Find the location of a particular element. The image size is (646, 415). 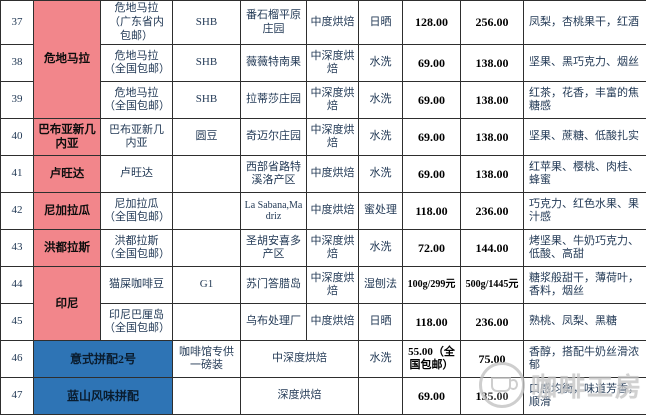

cell-flavor-notes: 香醇，搭配牛奶丝滑浓郁 is located at coordinates (584, 359).